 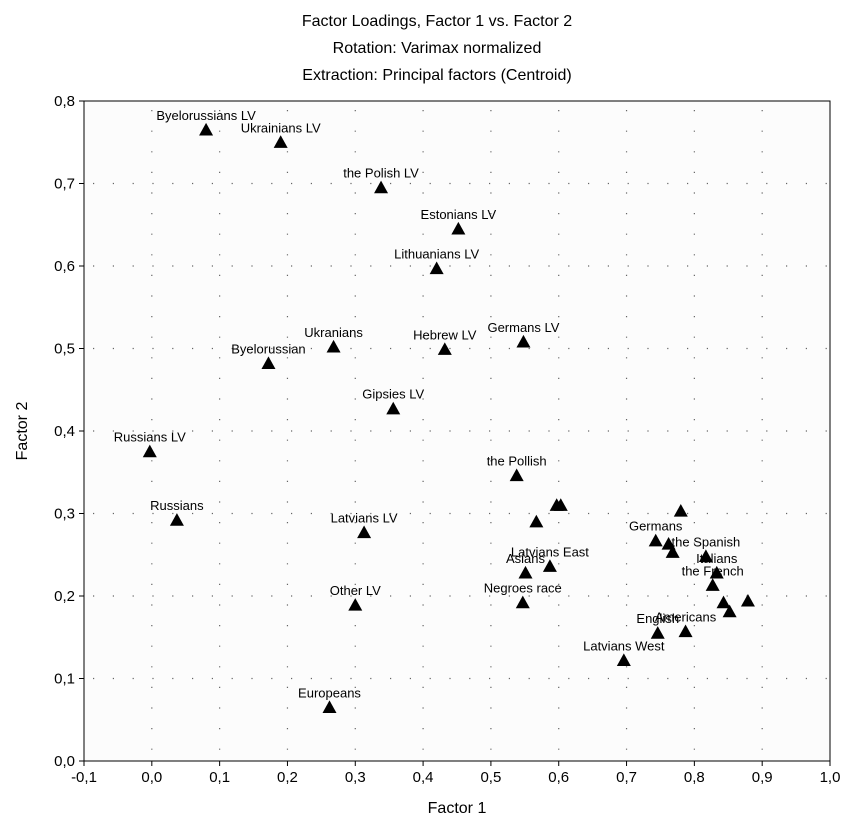 What do you see at coordinates (333, 332) in the screenshot?
I see `data-point-label: Ukranians` at bounding box center [333, 332].